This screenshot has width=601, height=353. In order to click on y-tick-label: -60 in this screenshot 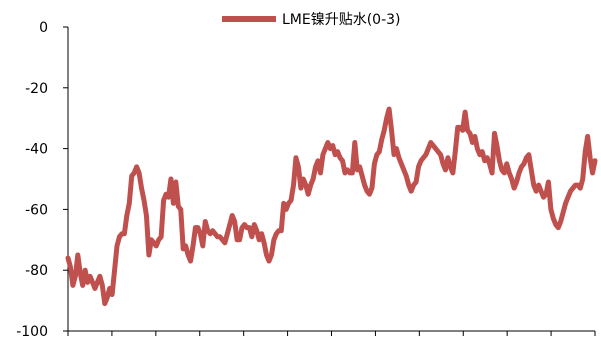, I will do `click(36, 210)`.